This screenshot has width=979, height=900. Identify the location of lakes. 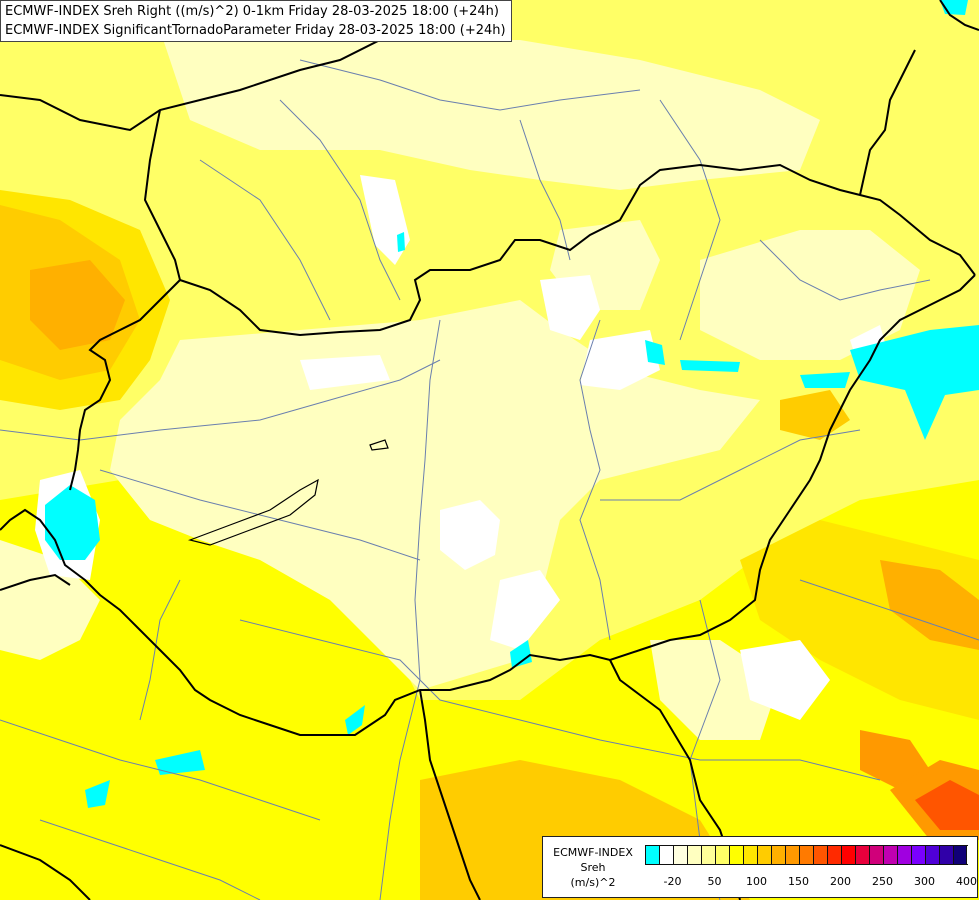
(288, 492).